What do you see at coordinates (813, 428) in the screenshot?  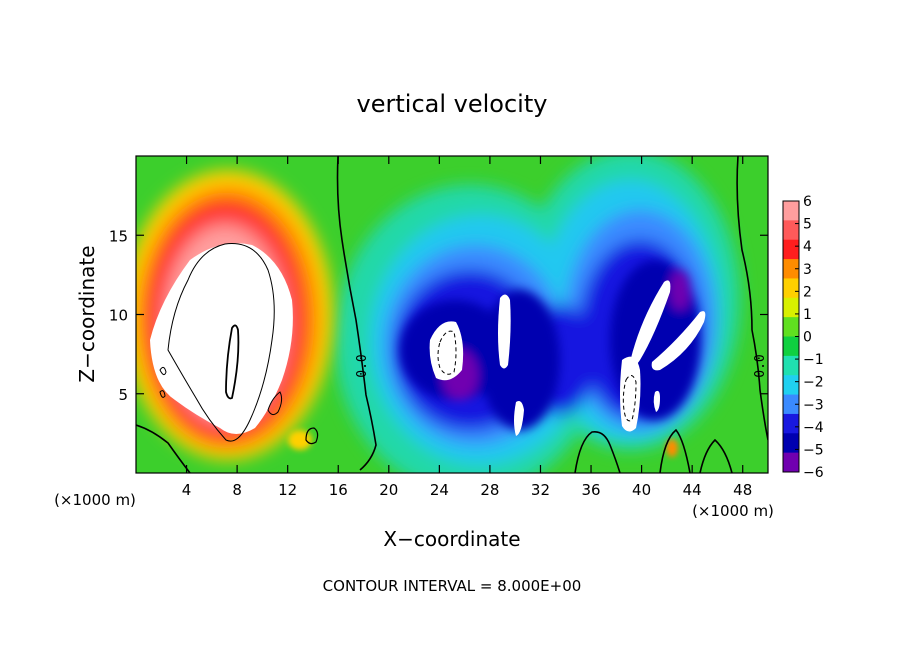 I see `colorbar-label: −4` at bounding box center [813, 428].